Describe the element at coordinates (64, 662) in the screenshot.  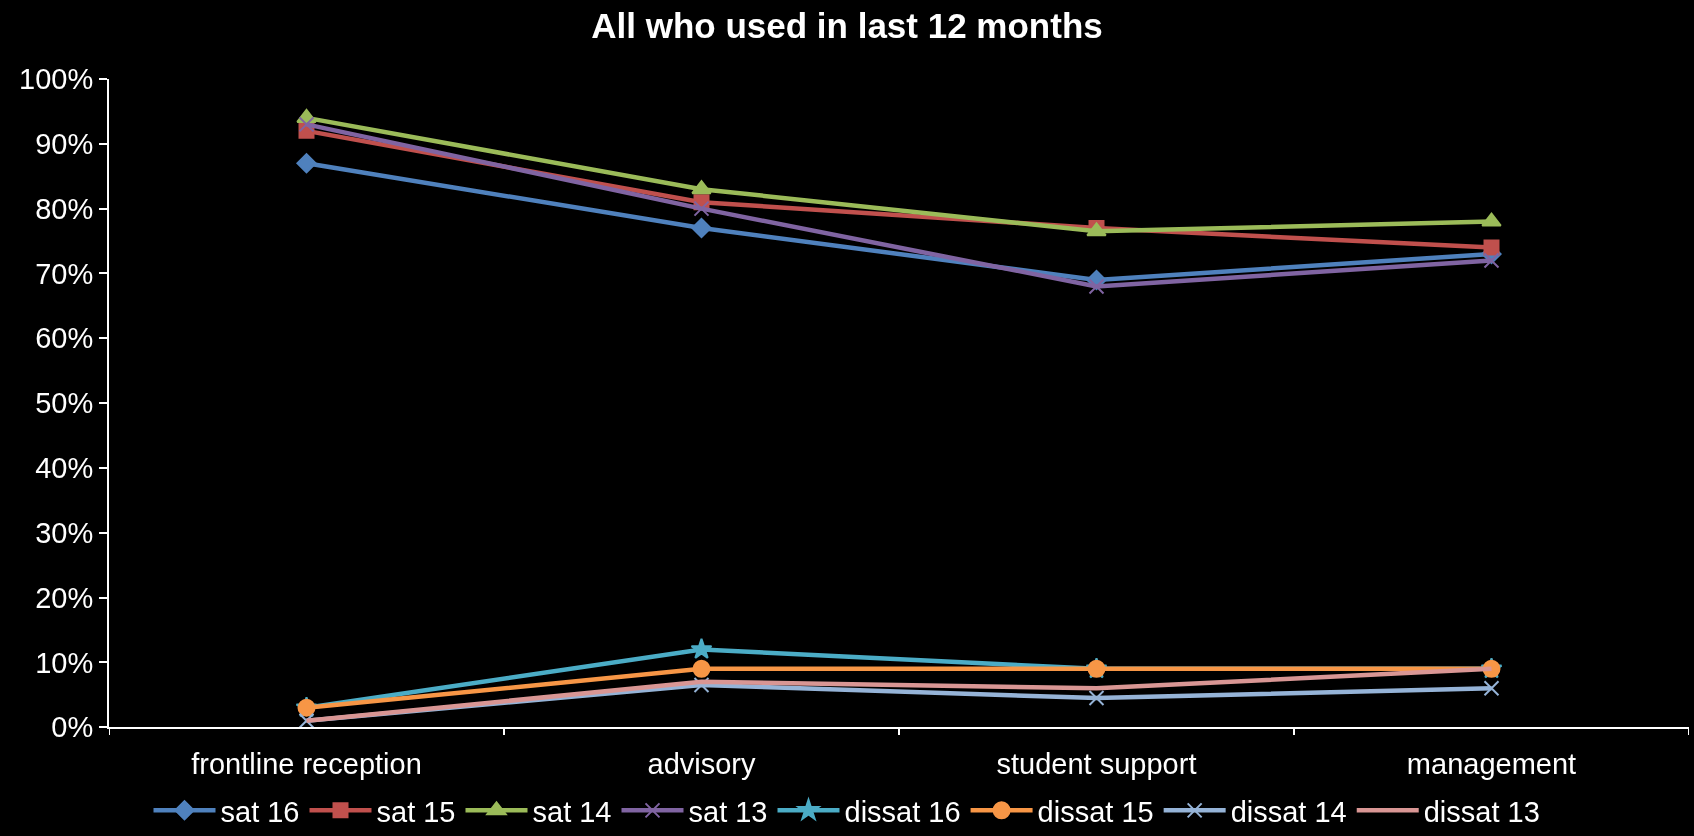
I see `y-tick-label: 10%` at that location.